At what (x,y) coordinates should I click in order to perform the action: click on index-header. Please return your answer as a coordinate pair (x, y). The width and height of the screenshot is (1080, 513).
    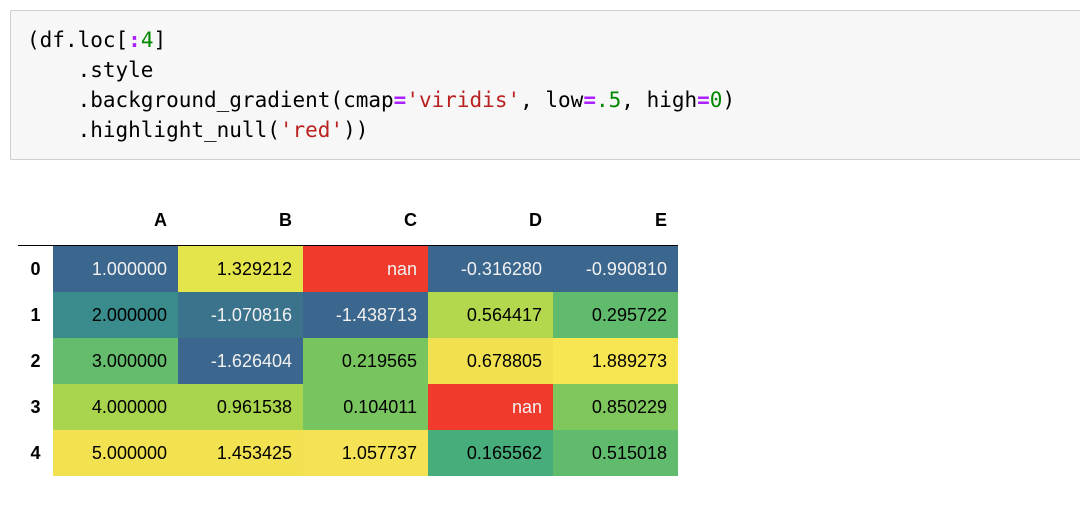
    Looking at the image, I should click on (35, 221).